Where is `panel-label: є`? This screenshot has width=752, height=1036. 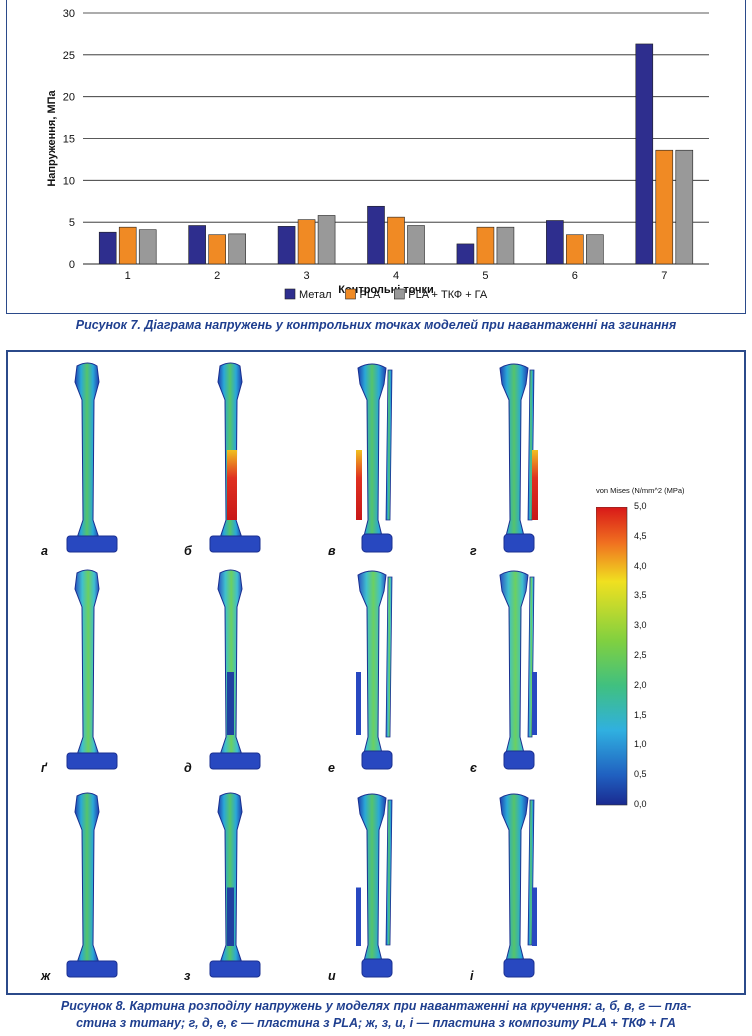
panel-label: є is located at coordinates (474, 768).